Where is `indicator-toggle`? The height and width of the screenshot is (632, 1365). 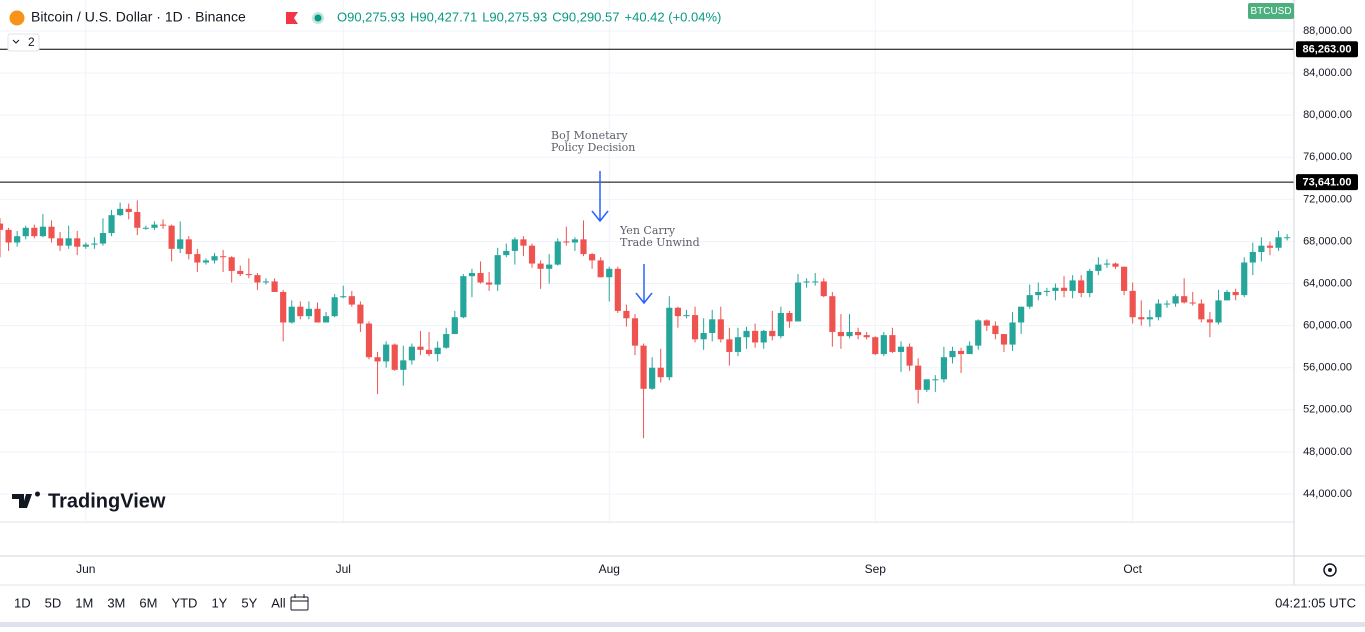
indicator-toggle is located at coordinates (23, 42).